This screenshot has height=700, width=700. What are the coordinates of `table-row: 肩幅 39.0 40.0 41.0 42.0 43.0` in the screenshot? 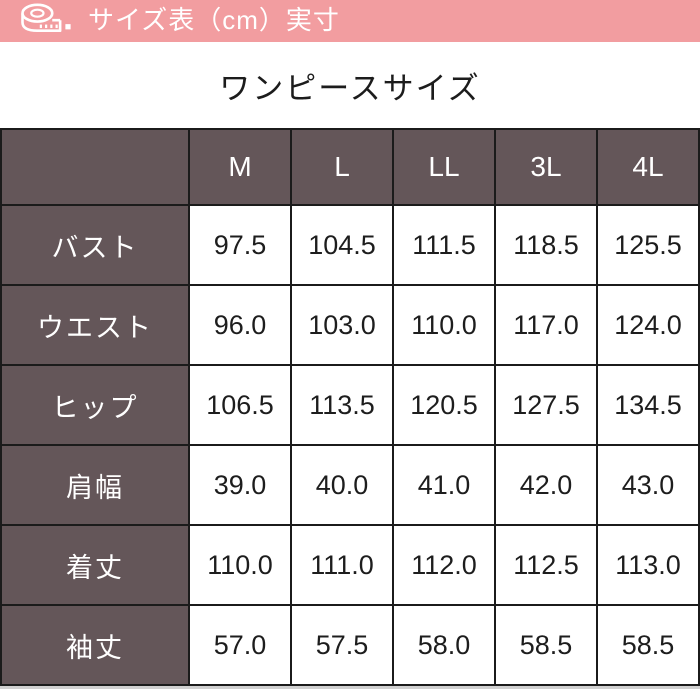 It's located at (350, 485).